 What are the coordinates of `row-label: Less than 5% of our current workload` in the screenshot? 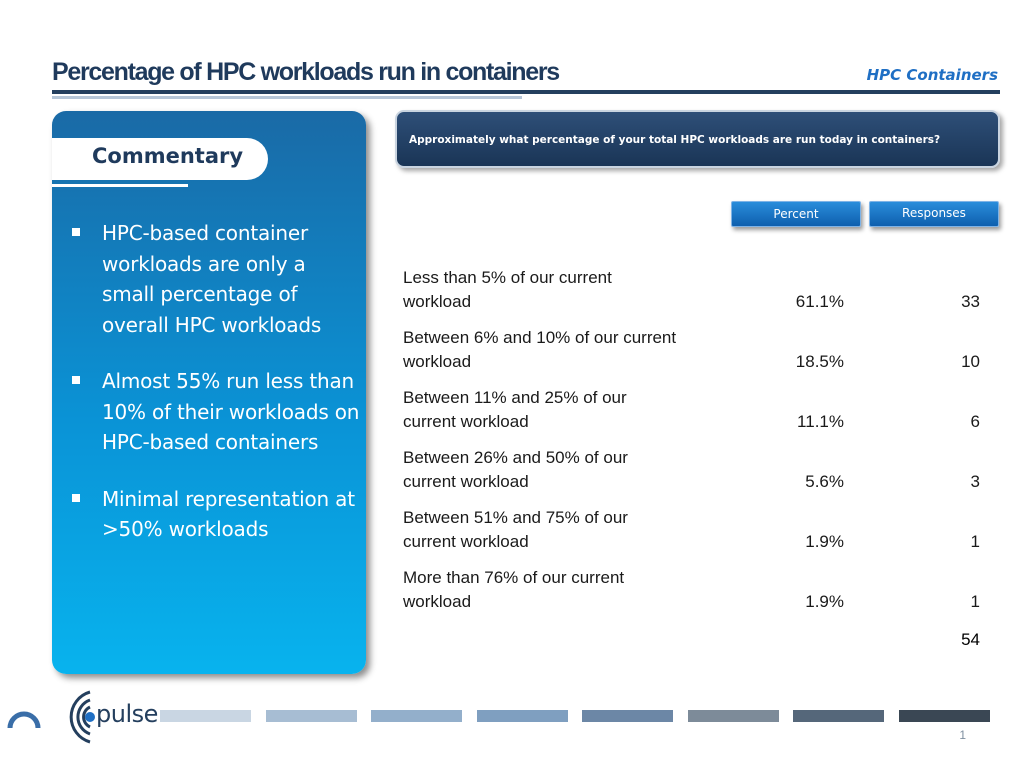 It's located at (573, 290).